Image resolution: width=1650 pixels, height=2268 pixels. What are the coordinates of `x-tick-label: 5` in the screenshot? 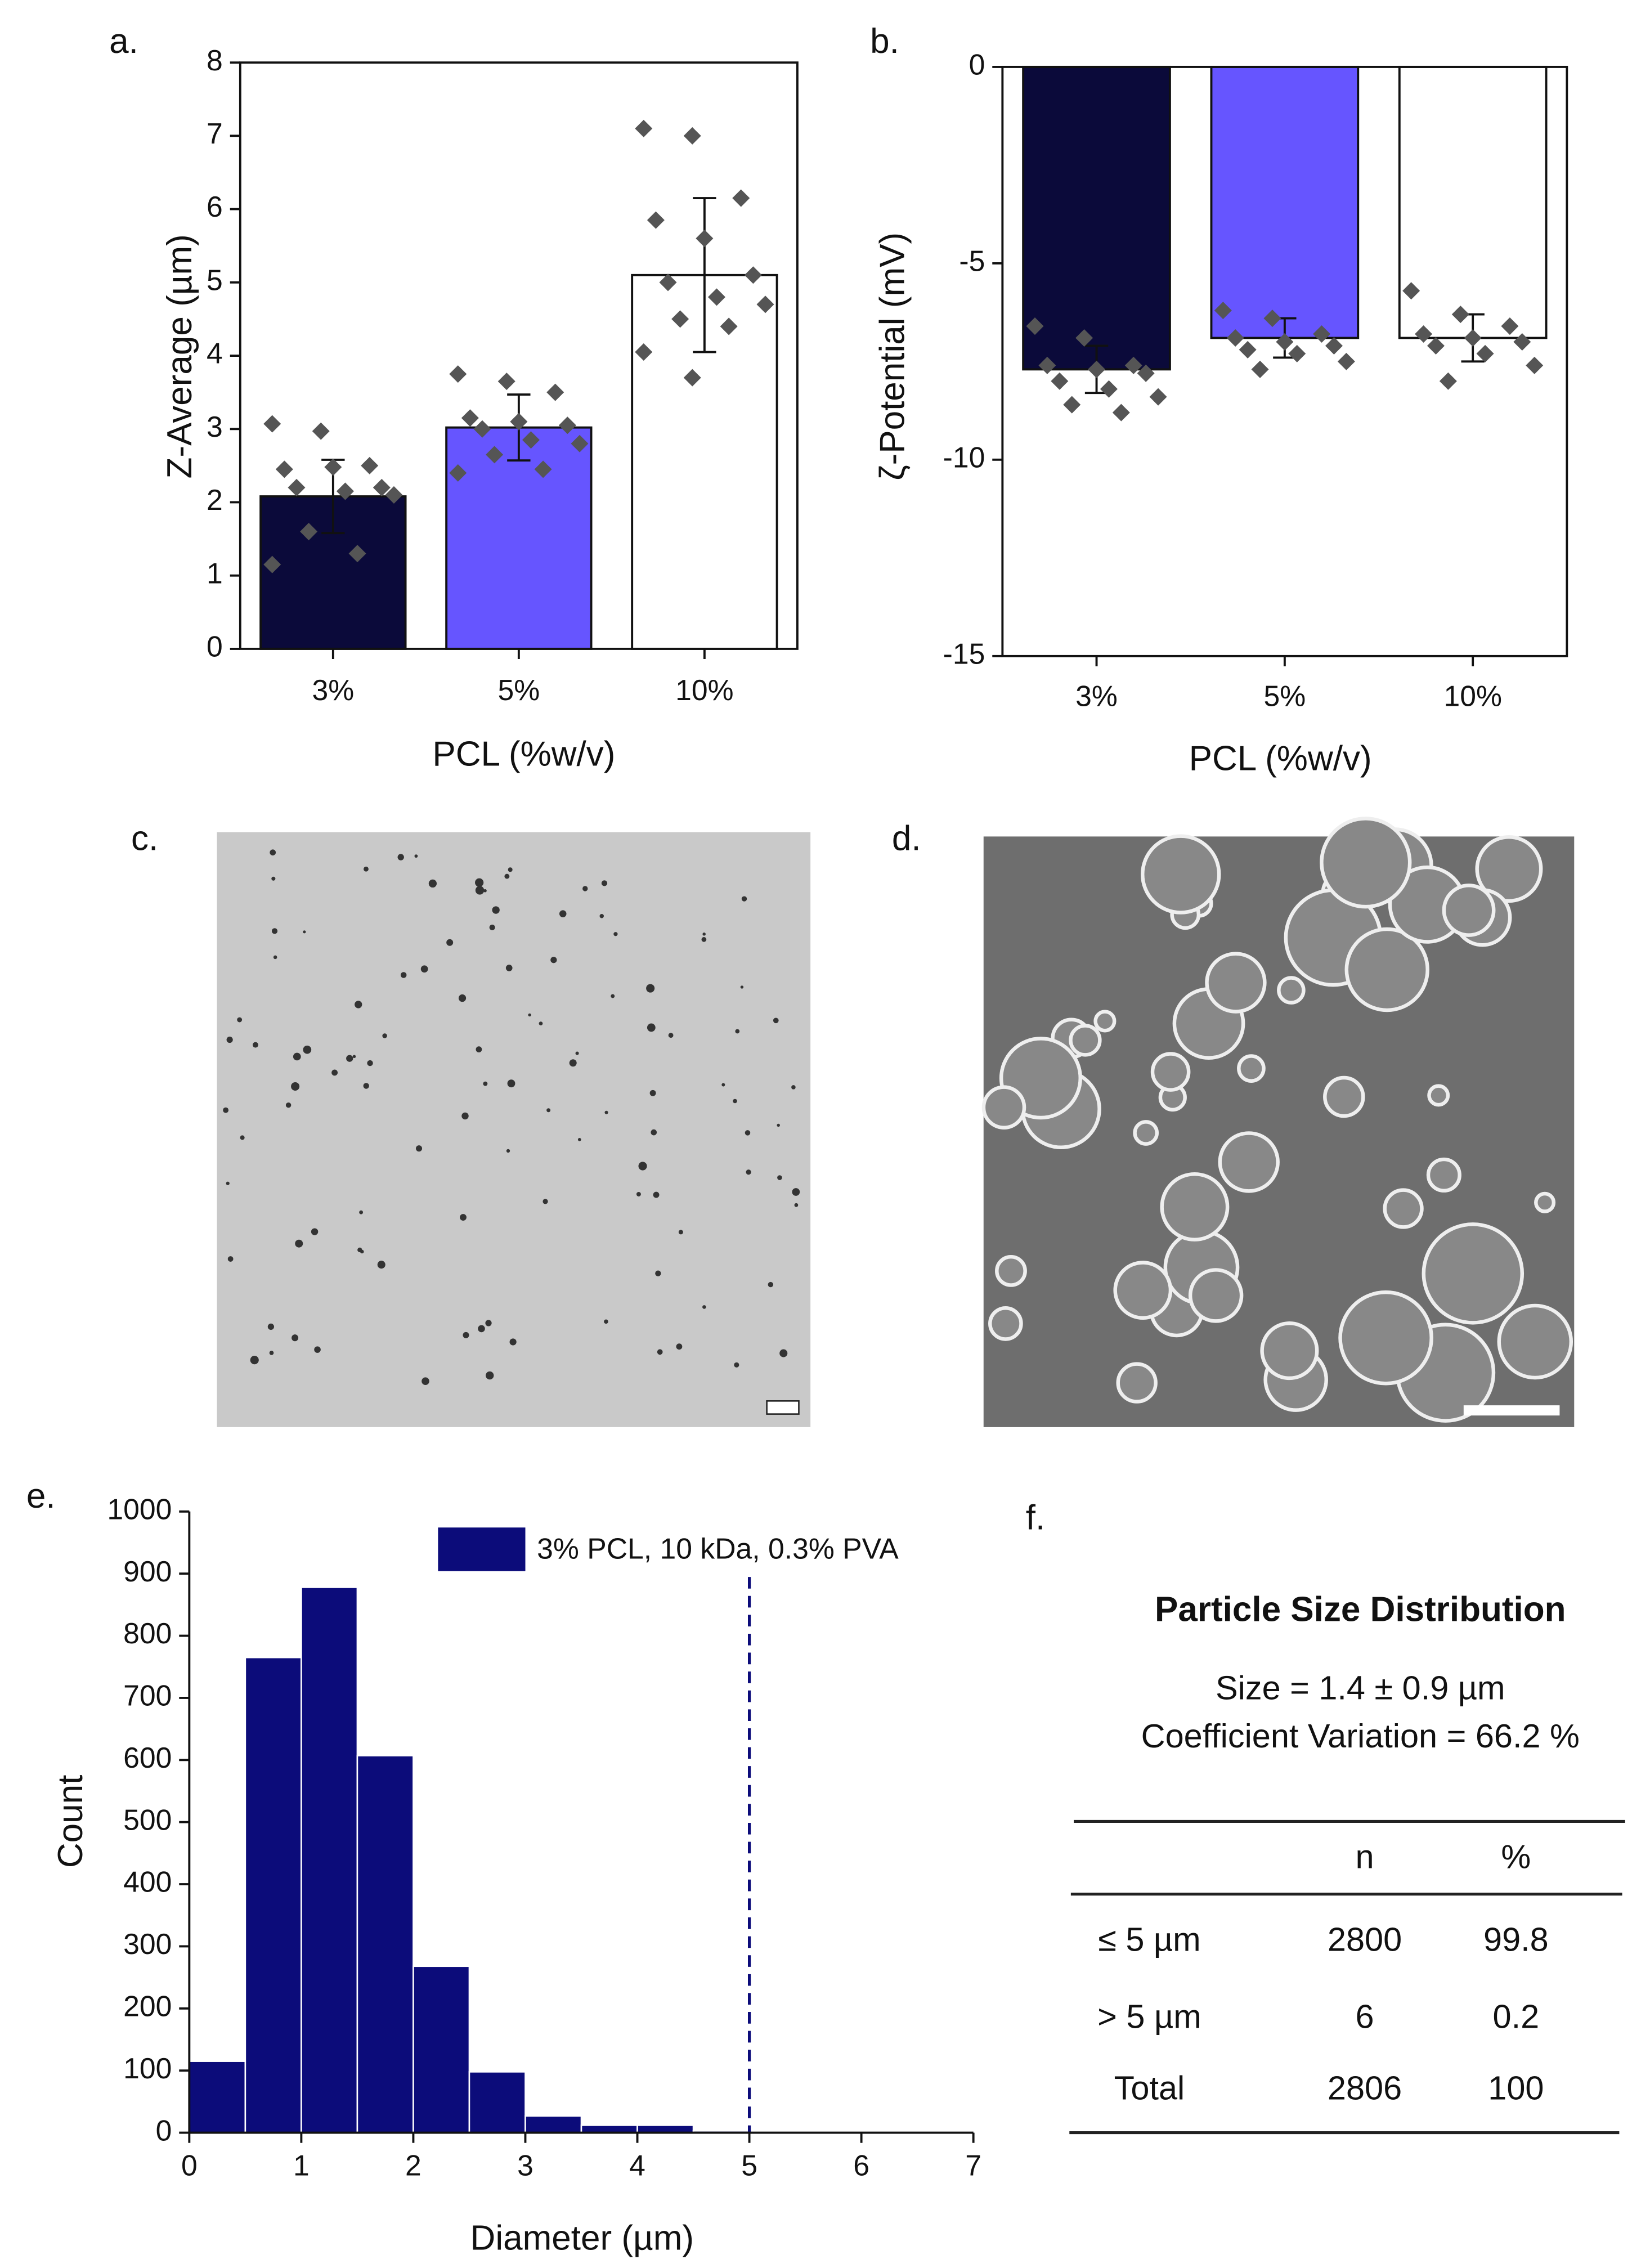 It's located at (749, 2165).